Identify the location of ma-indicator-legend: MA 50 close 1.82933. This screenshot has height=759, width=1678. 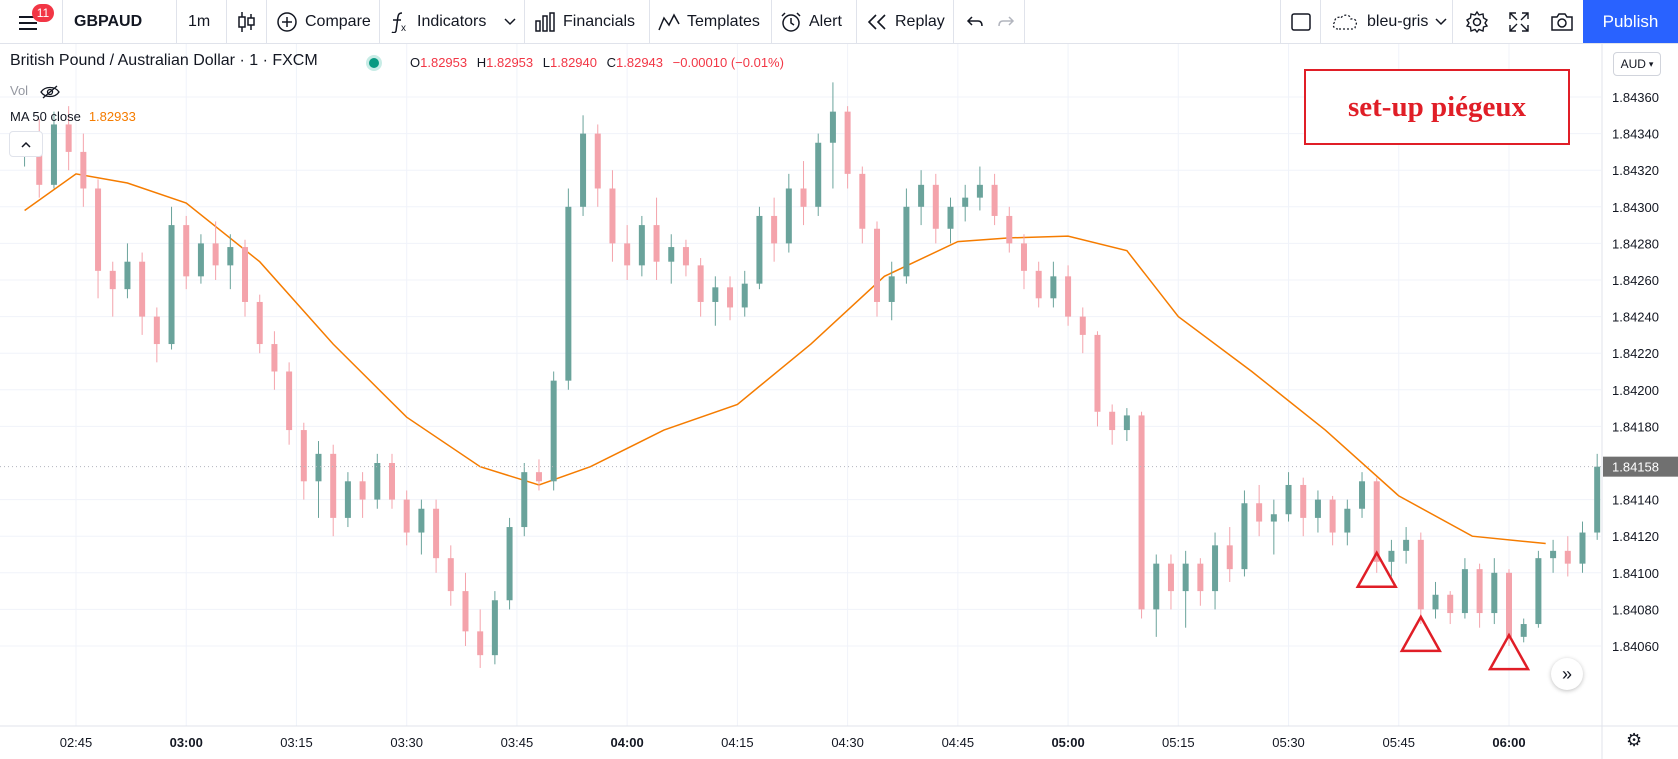
(73, 116).